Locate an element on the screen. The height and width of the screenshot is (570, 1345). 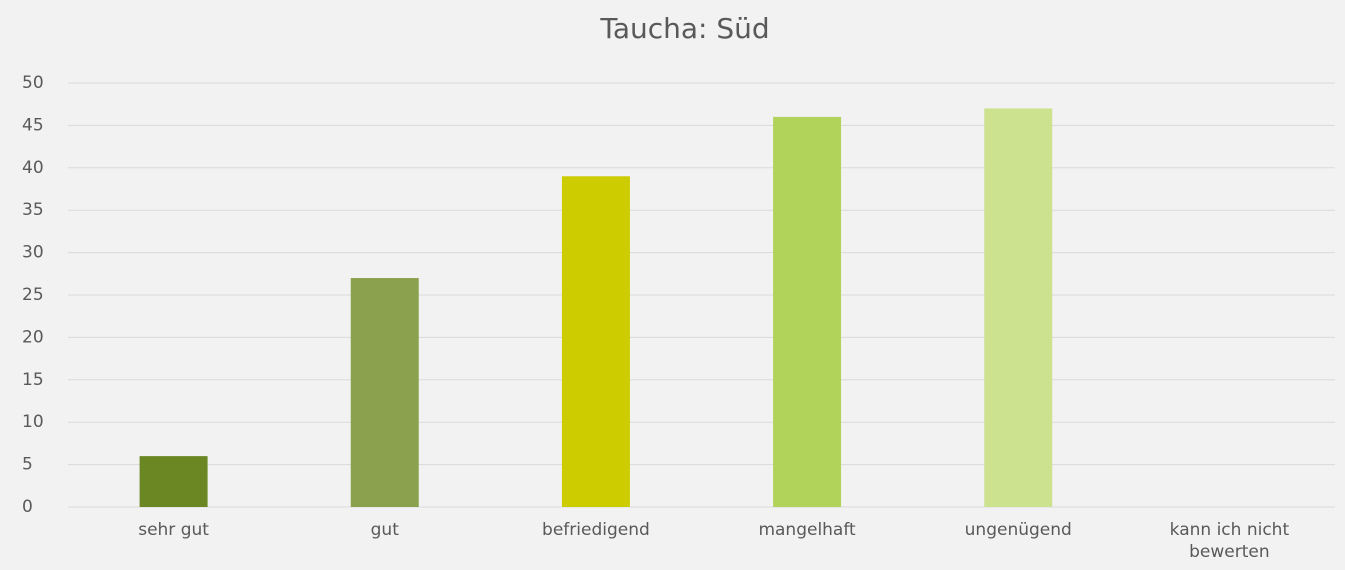
chart-title: Taucha: Süd is located at coordinates (684, 28).